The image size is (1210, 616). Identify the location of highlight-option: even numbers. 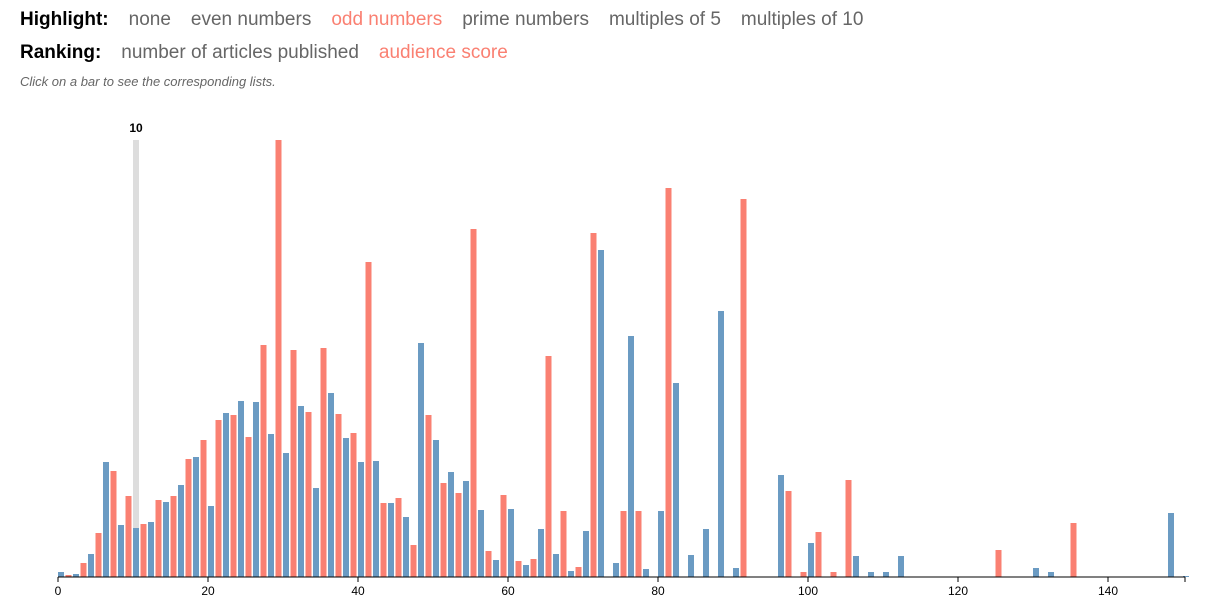
(251, 19).